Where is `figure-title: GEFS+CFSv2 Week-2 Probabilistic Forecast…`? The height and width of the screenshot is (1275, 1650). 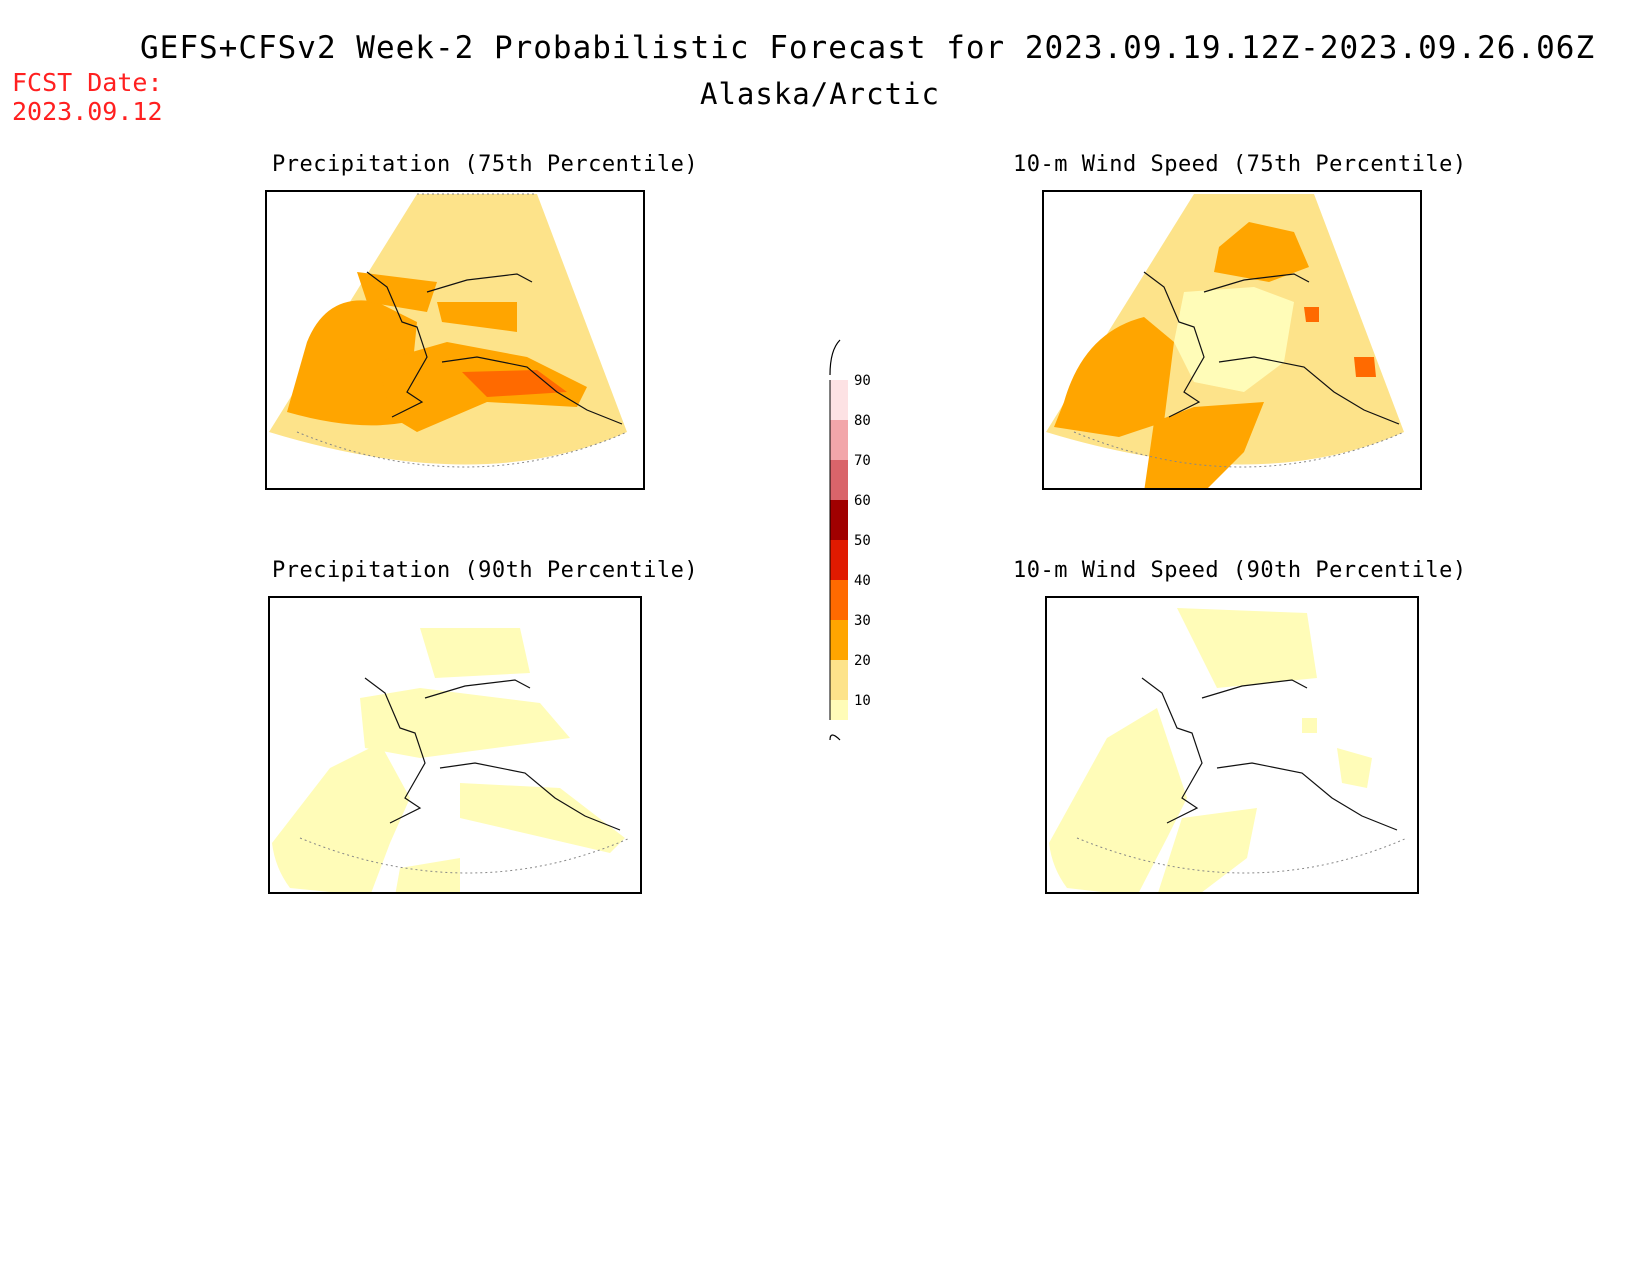
figure-title: GEFS+CFSv2 Week-2 Probabilistic Forecast… is located at coordinates (868, 48).